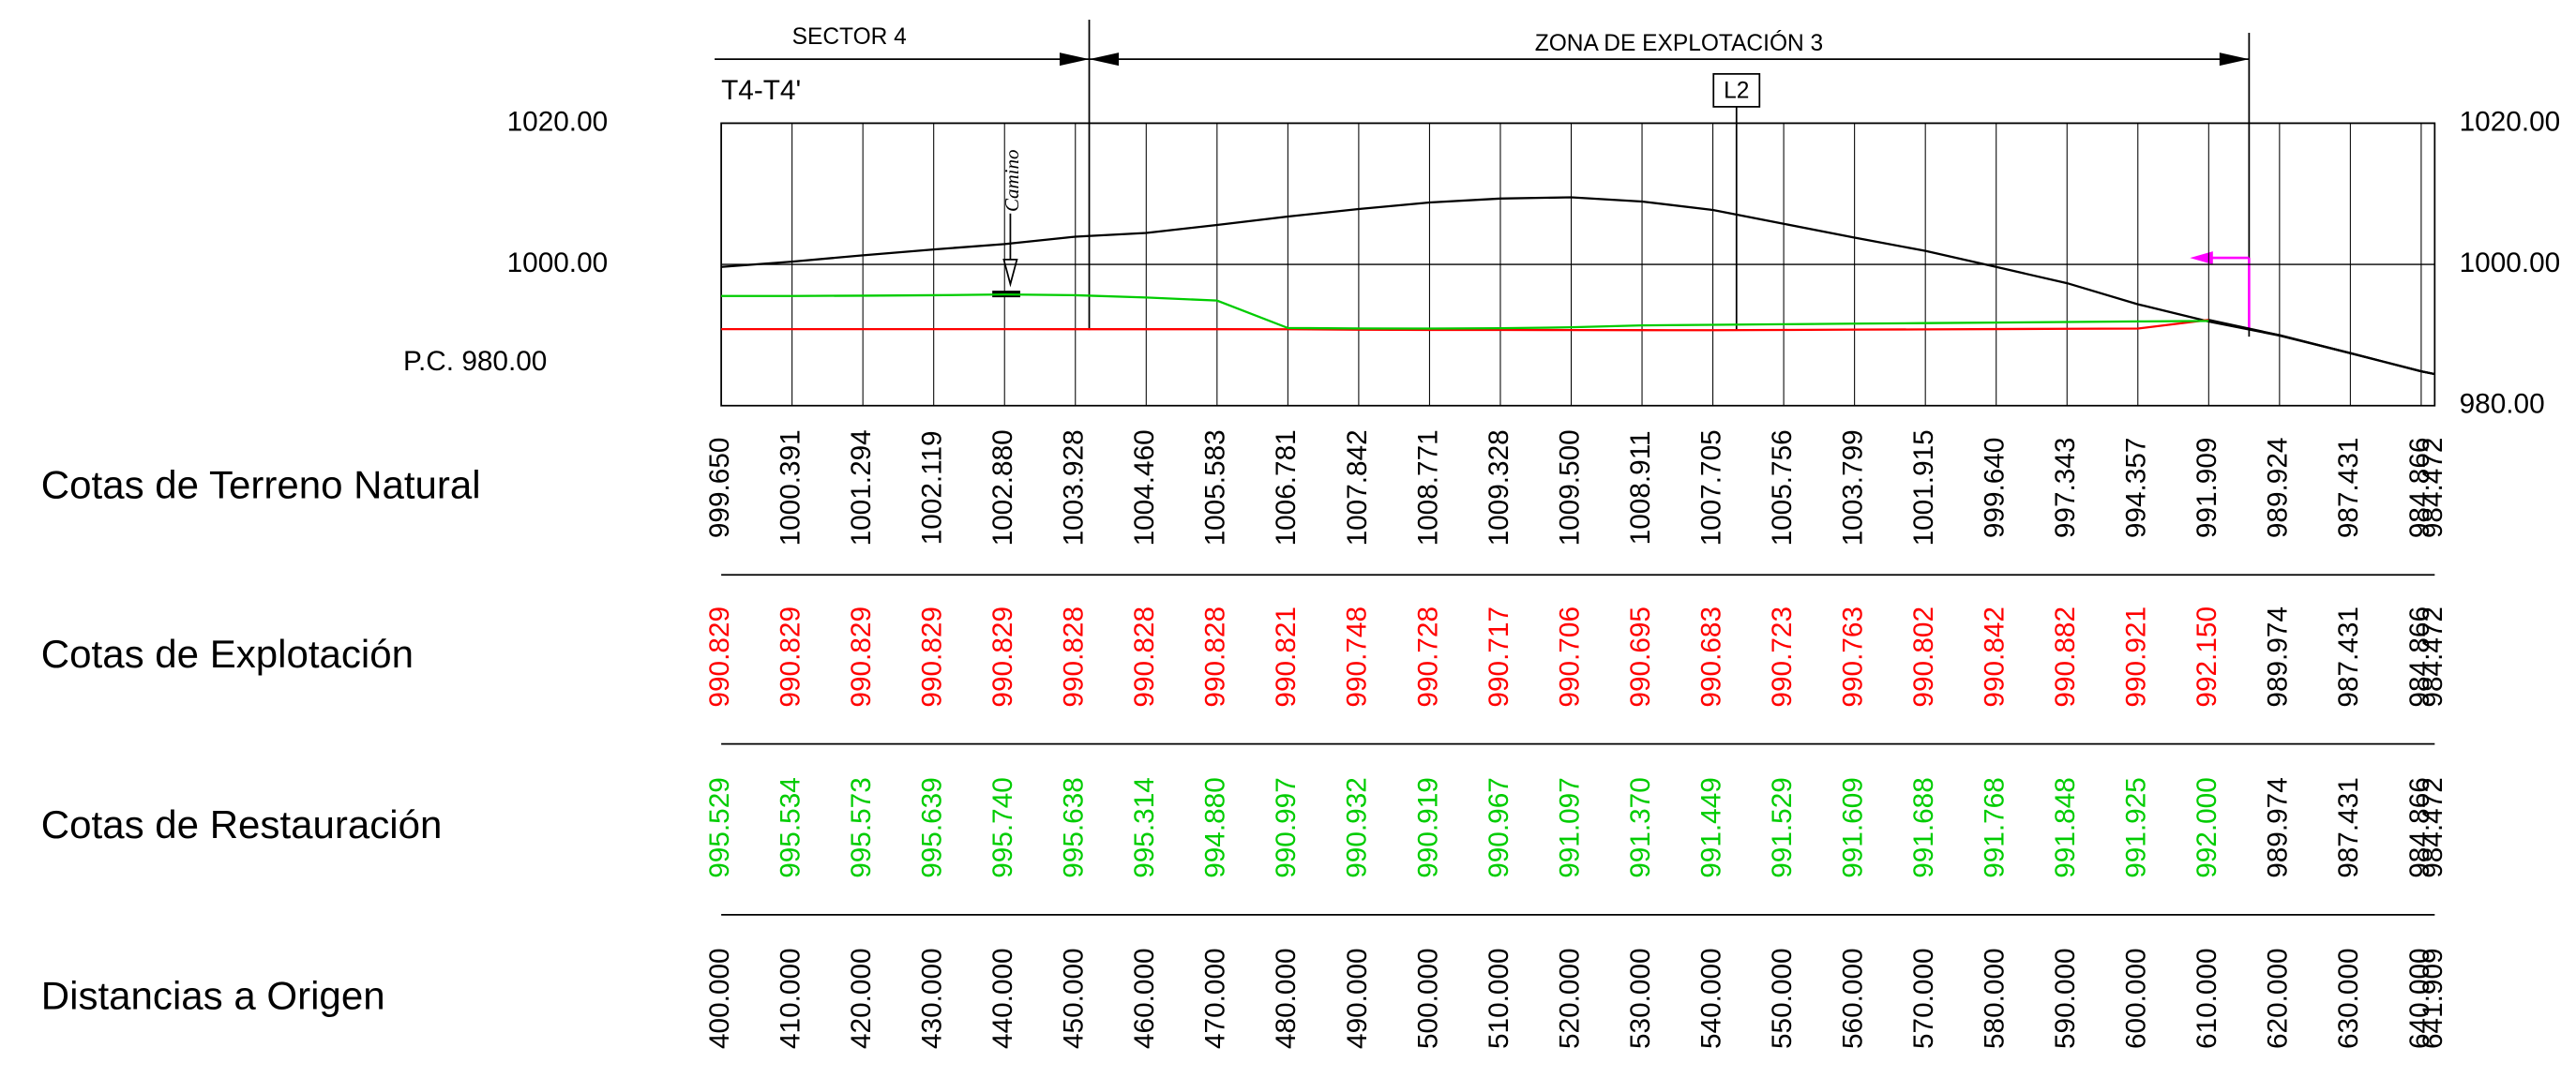  Describe the element at coordinates (1427, 828) in the screenshot. I see `value-label: 990.919` at that location.